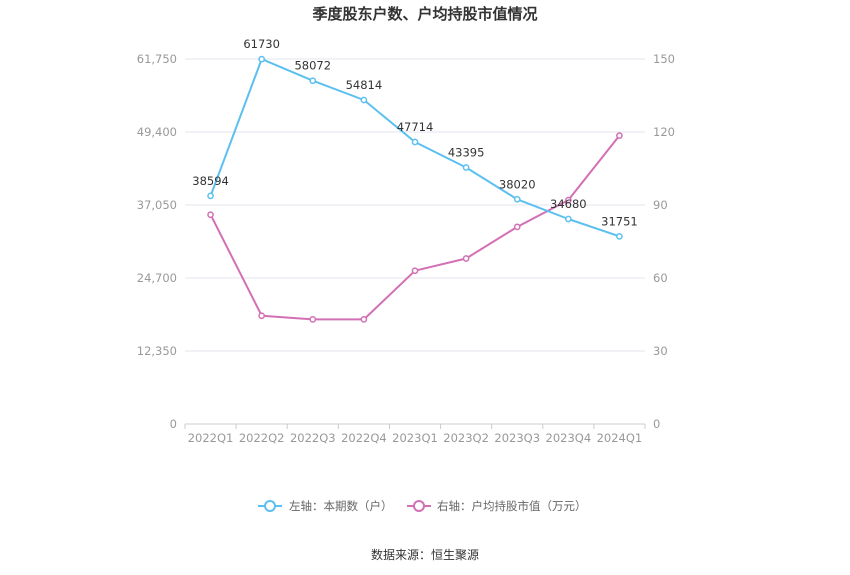 Image resolution: width=850 pixels, height=575 pixels. I want to click on data-label: 34680, so click(568, 204).